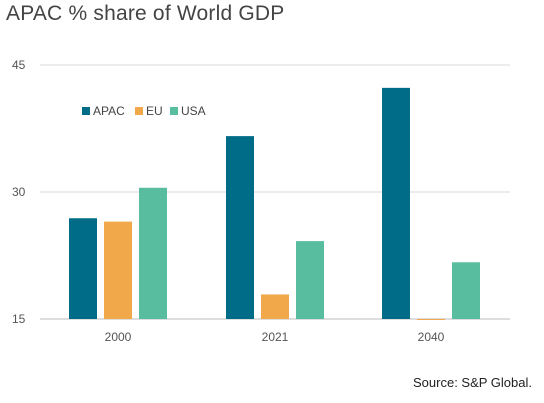 The width and height of the screenshot is (544, 403). I want to click on bar-eu-2021, so click(275, 306).